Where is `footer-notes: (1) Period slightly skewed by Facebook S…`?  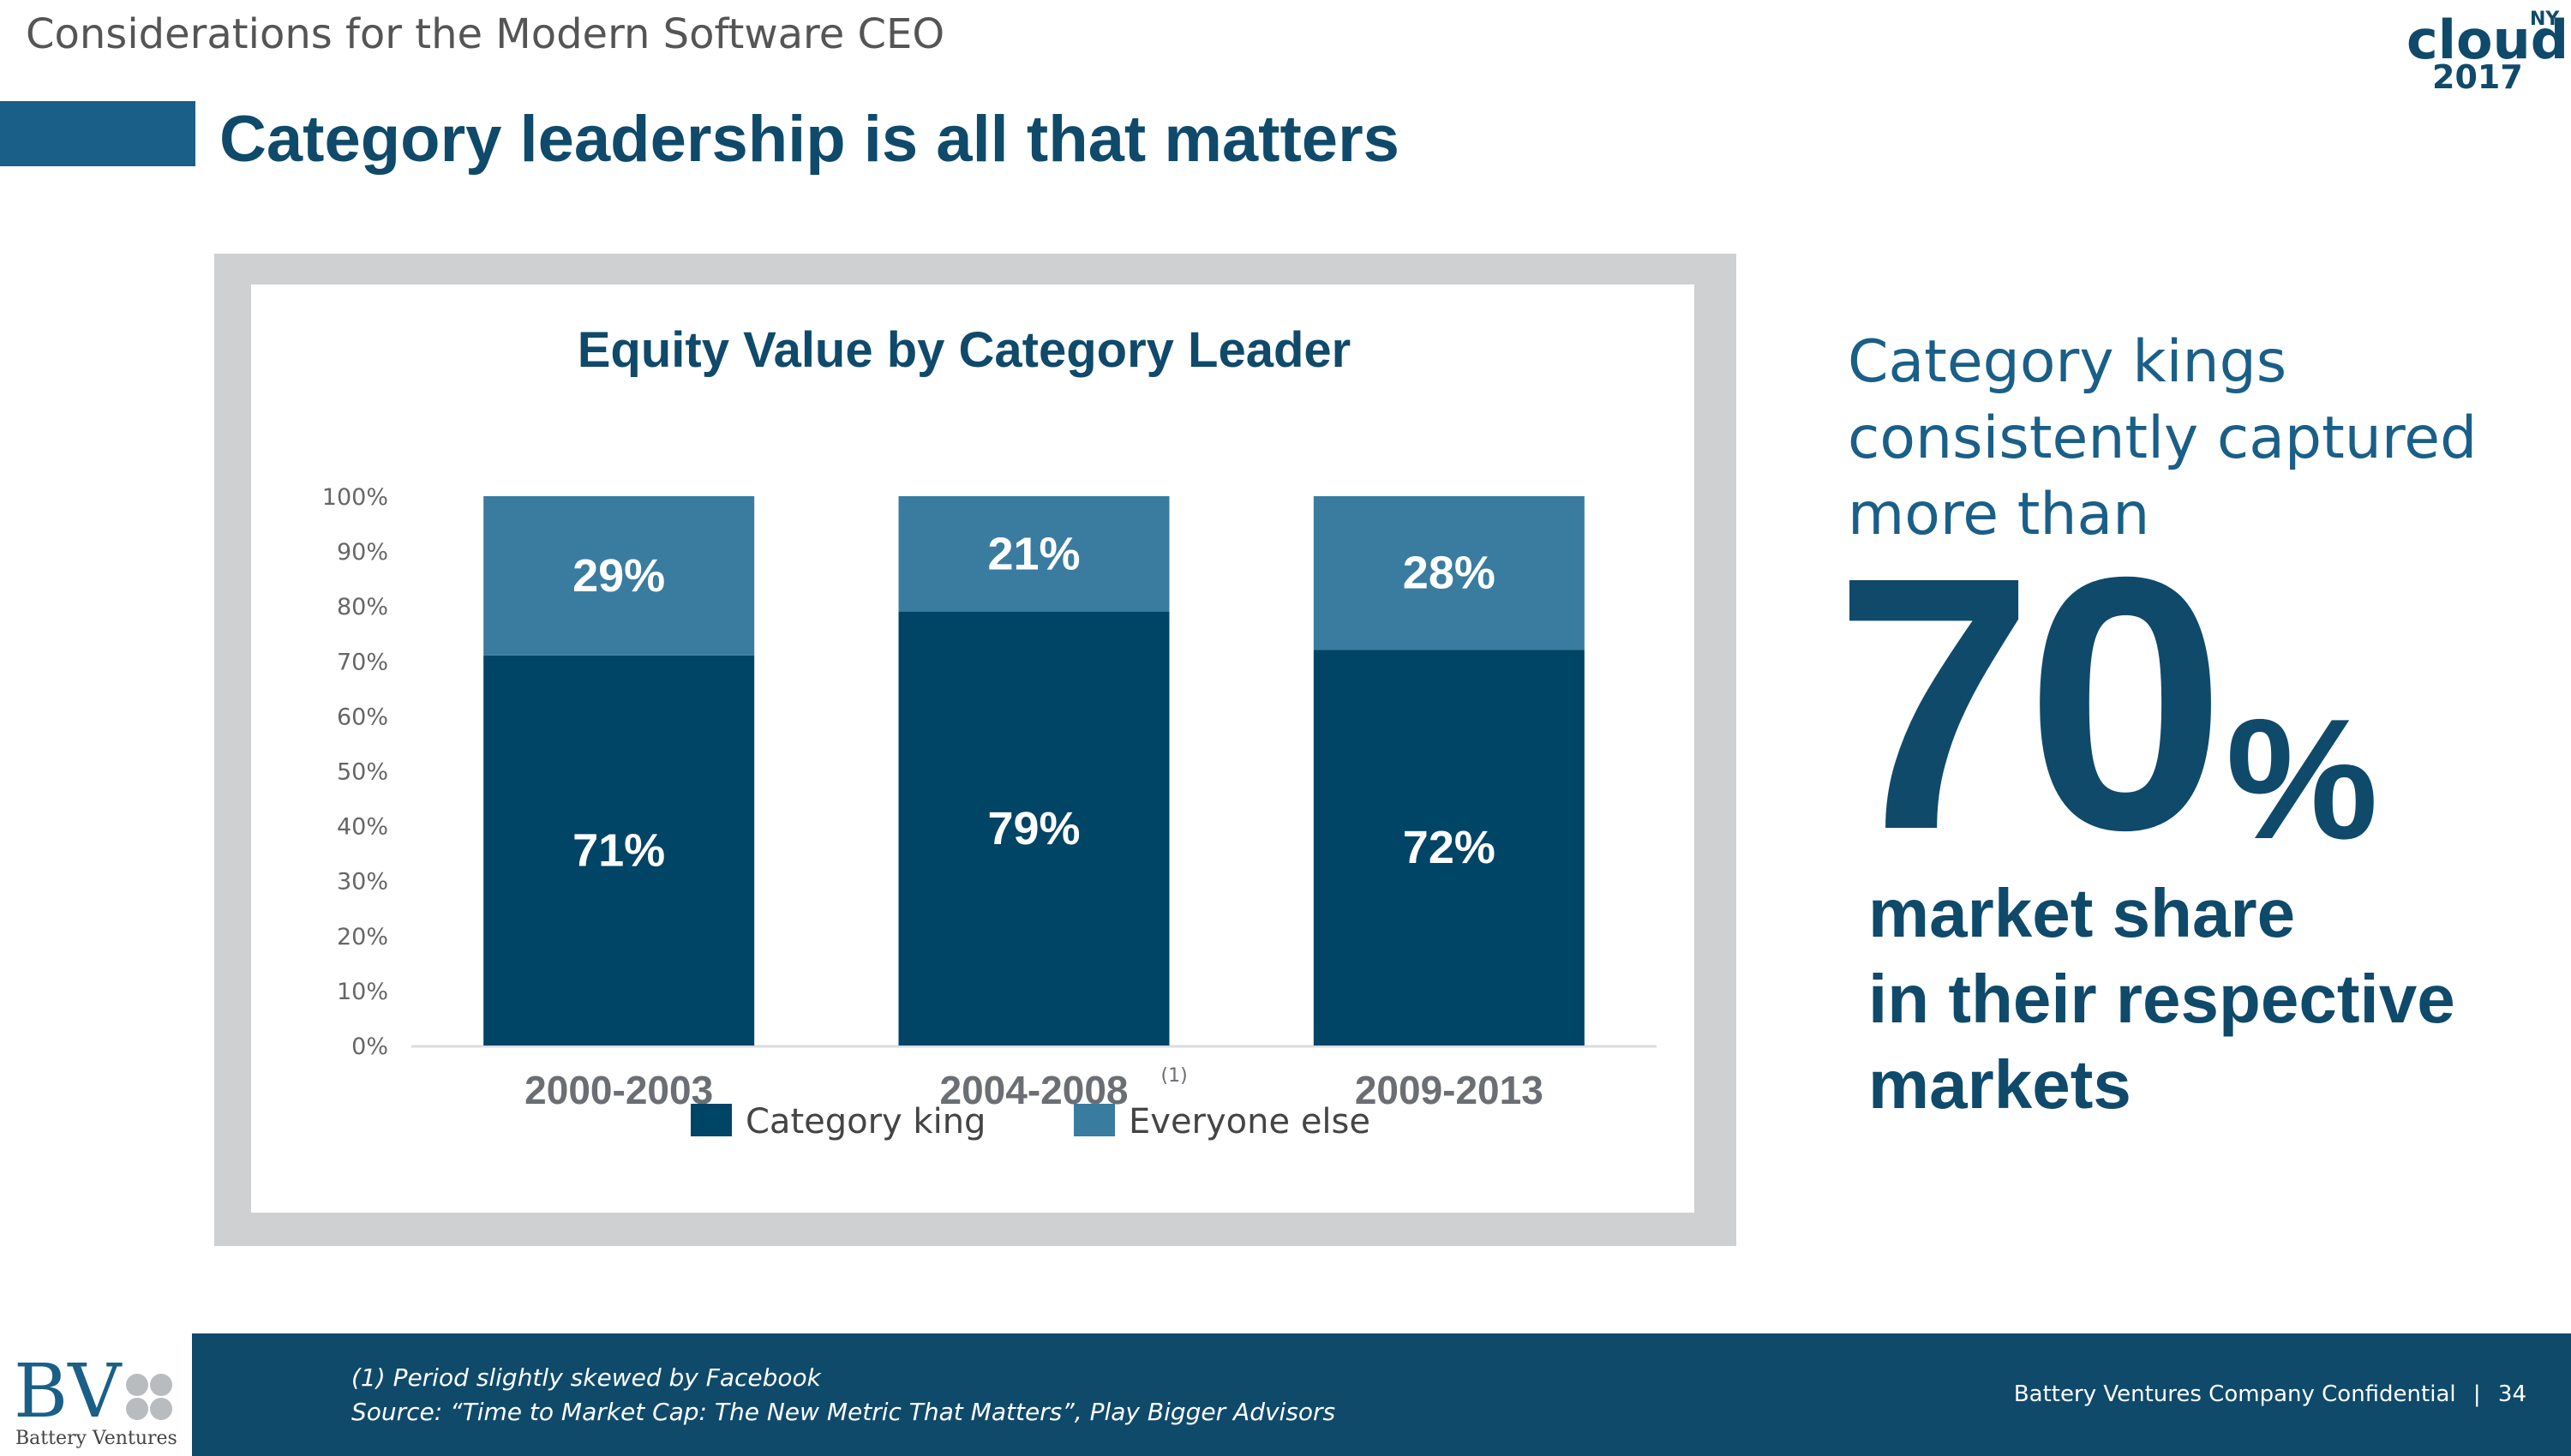
footer-notes: (1) Period slightly skewed by Facebook S… is located at coordinates (843, 1395).